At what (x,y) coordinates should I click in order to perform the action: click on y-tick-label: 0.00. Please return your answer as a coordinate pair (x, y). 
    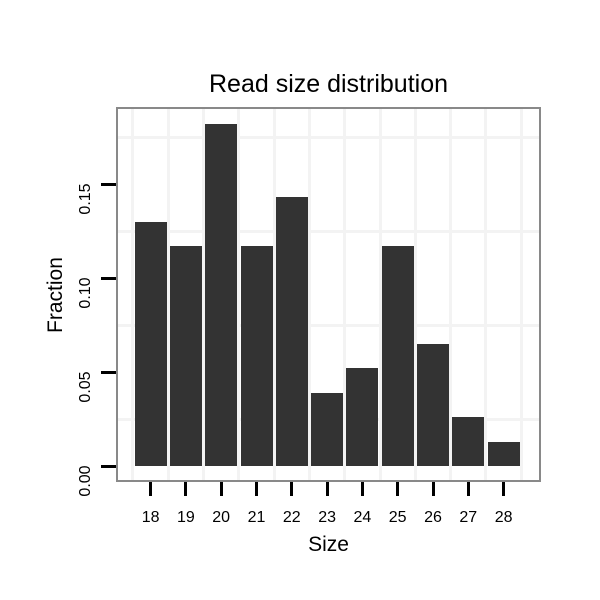
    Looking at the image, I should click on (85, 481).